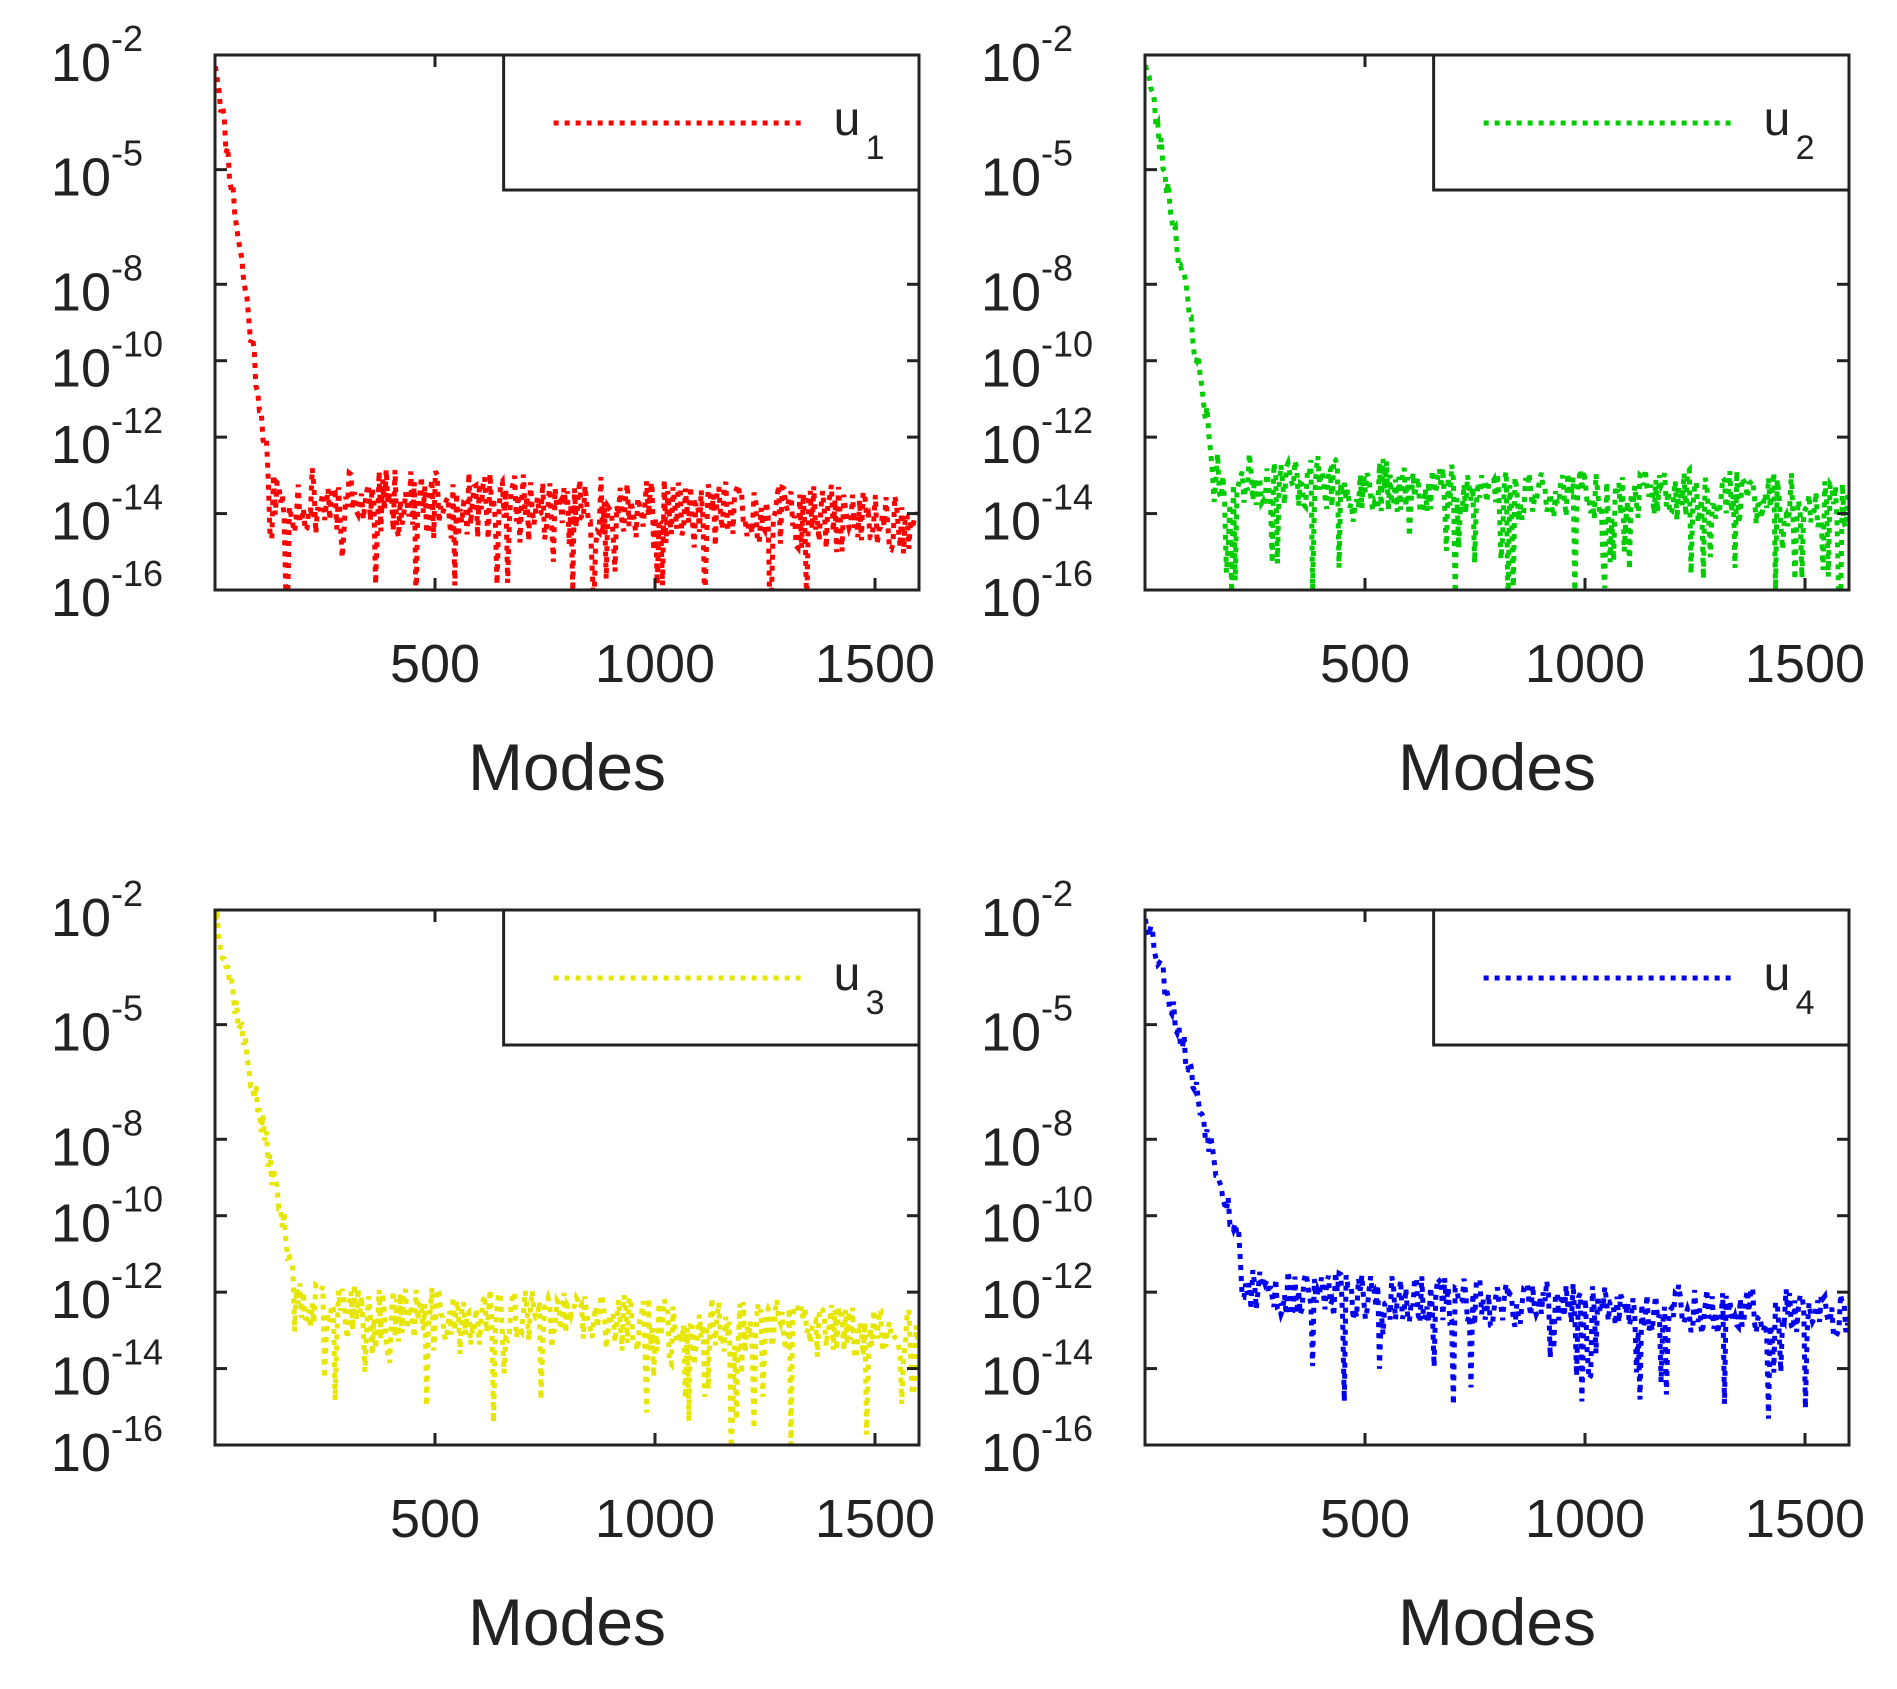 The image size is (1897, 1689). Describe the element at coordinates (875, 148) in the screenshot. I see `legend-subscript: 1` at that location.